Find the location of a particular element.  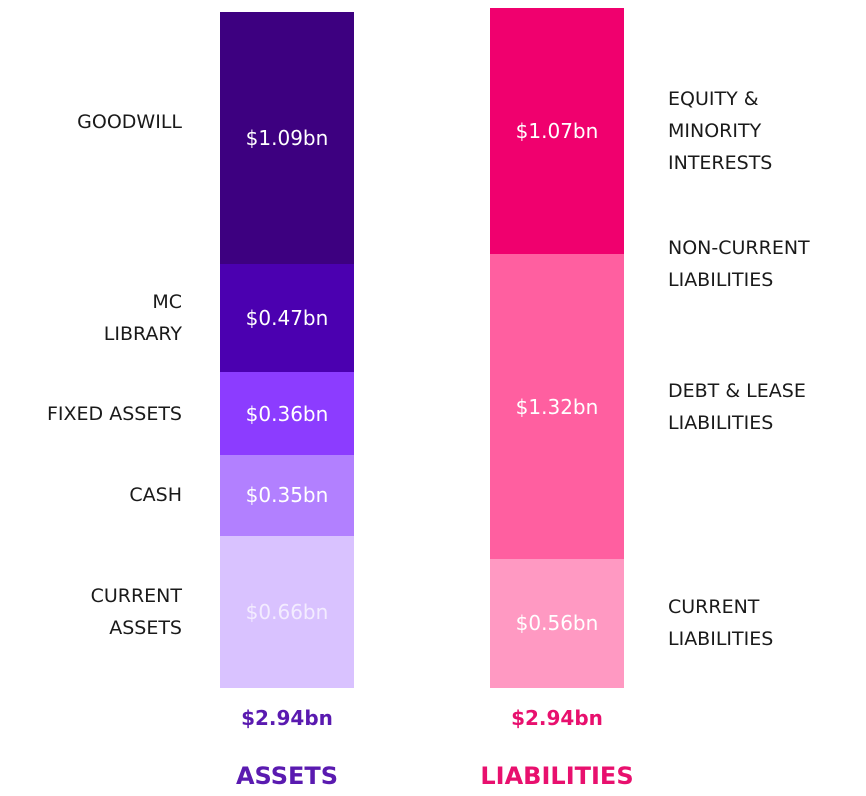

value-label: $0.66bn is located at coordinates (287, 611).